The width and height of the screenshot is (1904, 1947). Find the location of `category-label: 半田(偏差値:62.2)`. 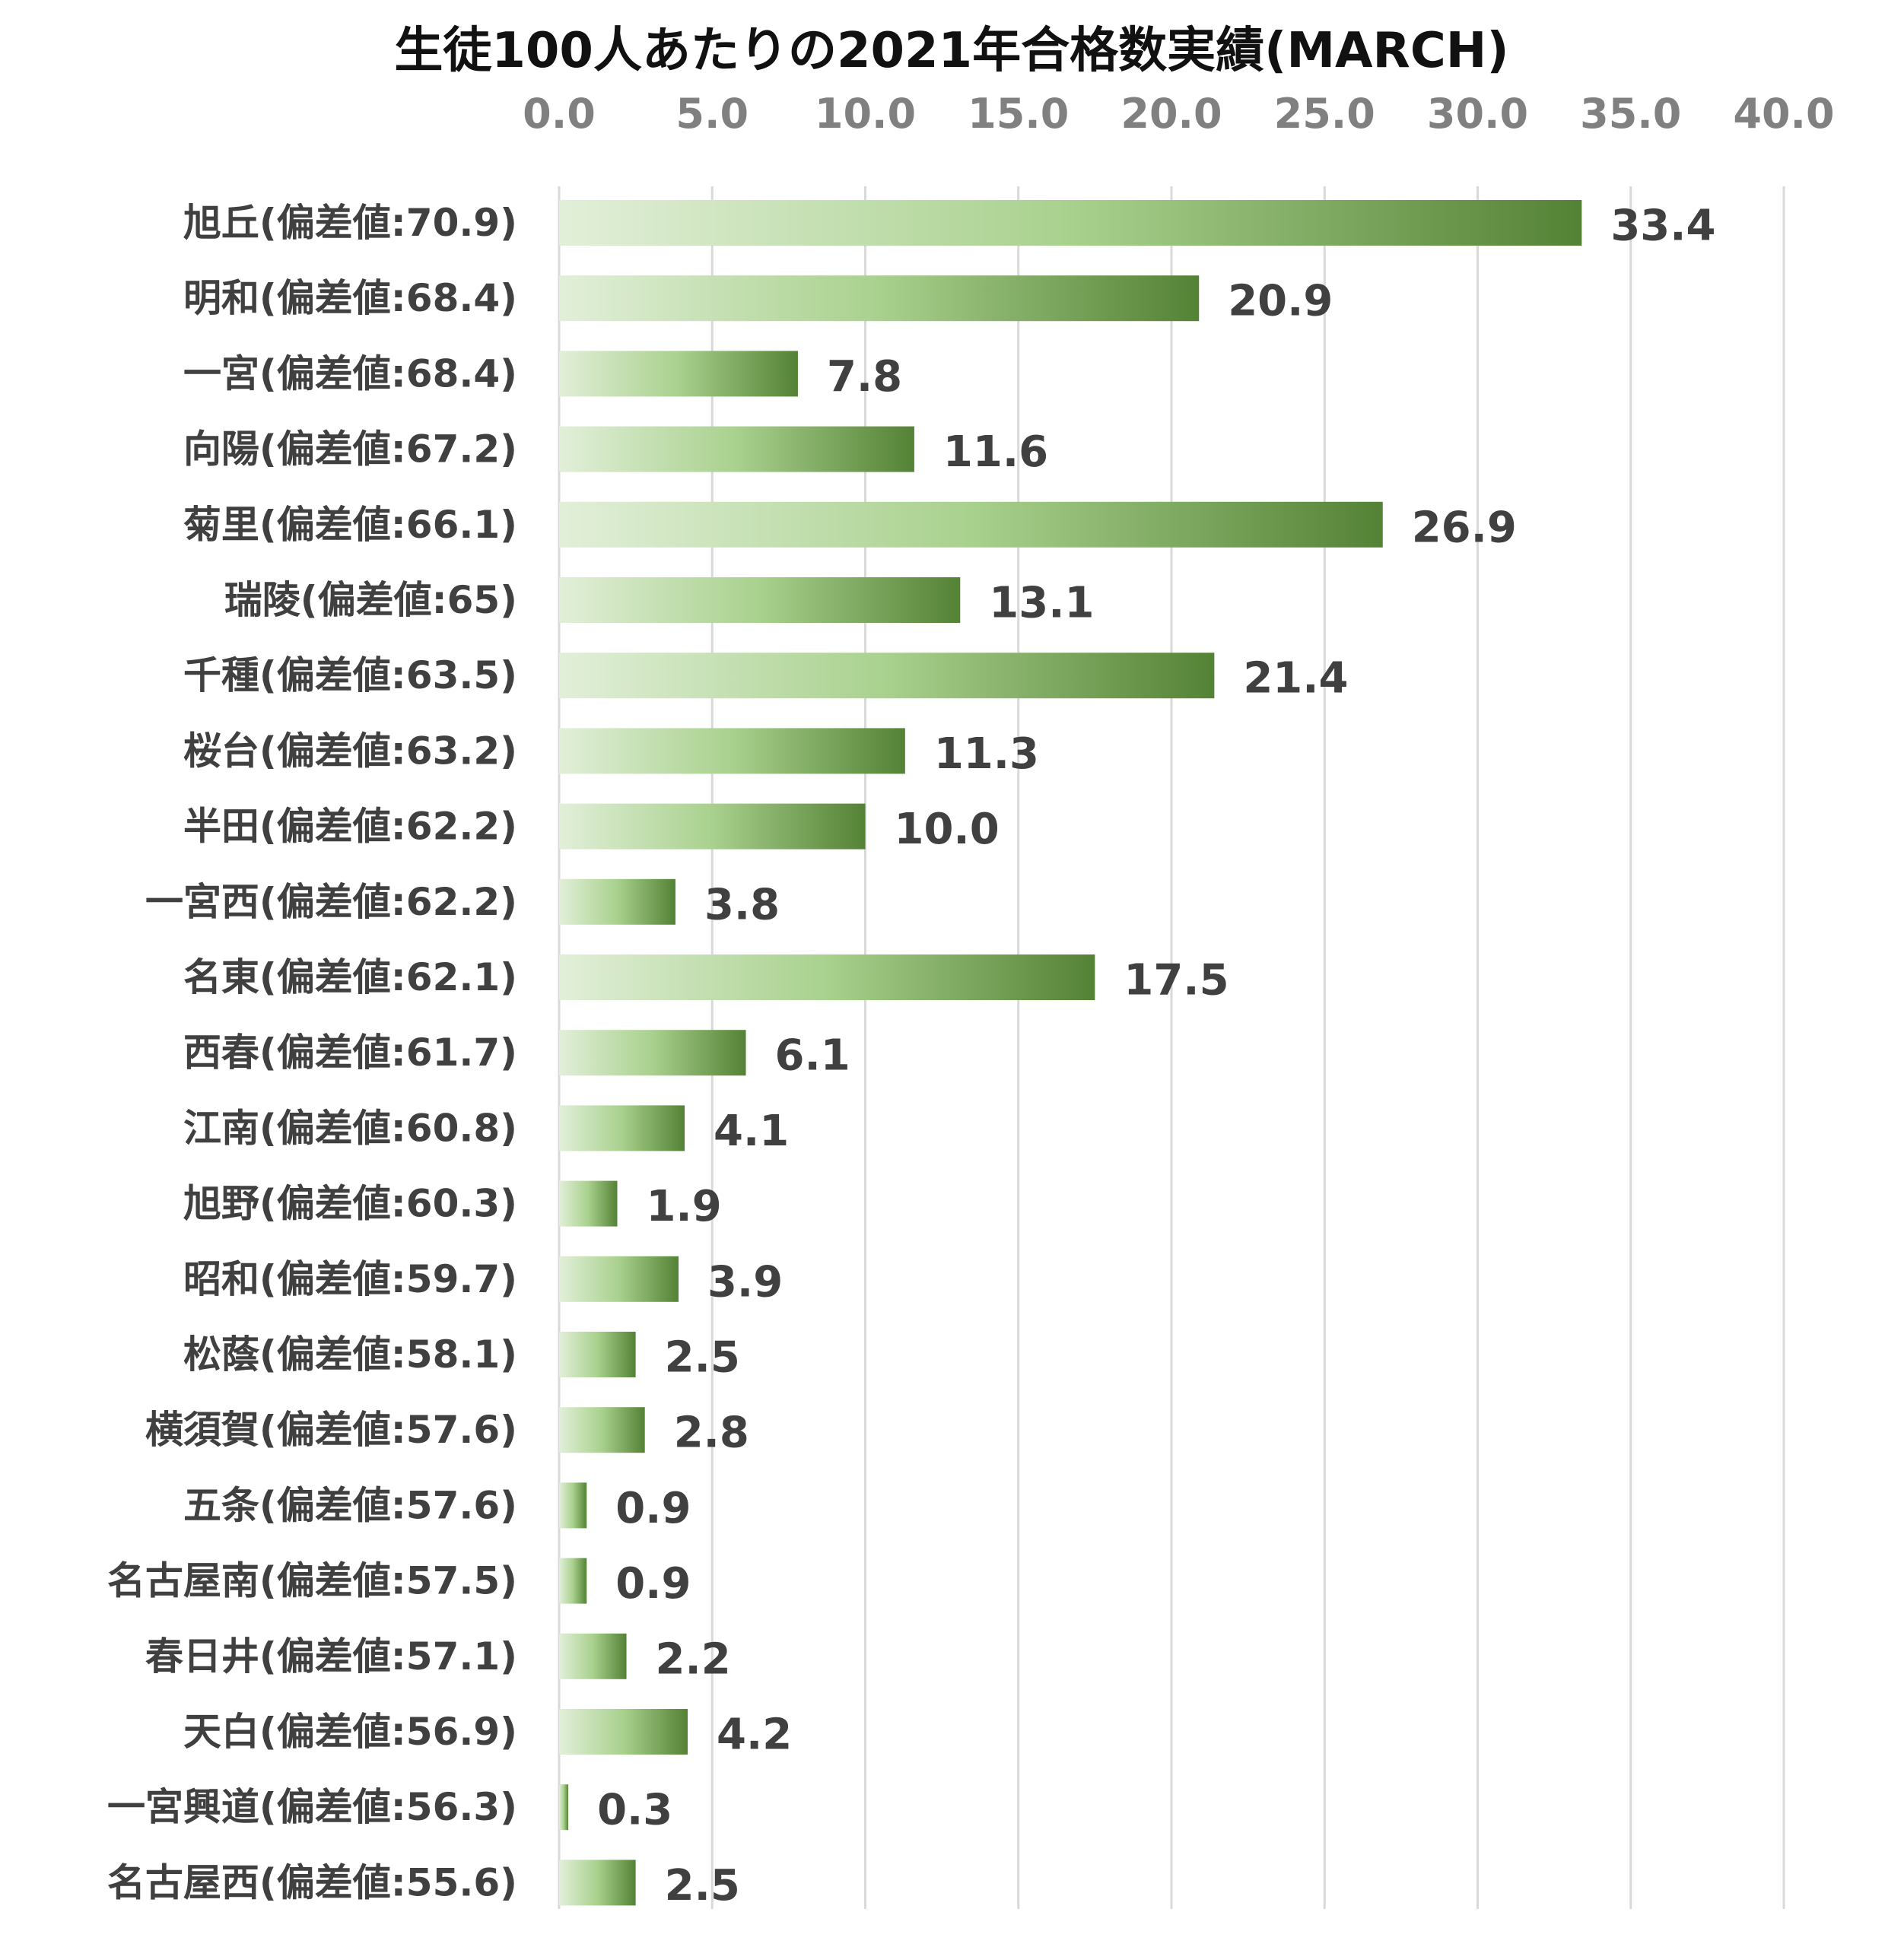

category-label: 半田(偏差値:62.2) is located at coordinates (350, 827).